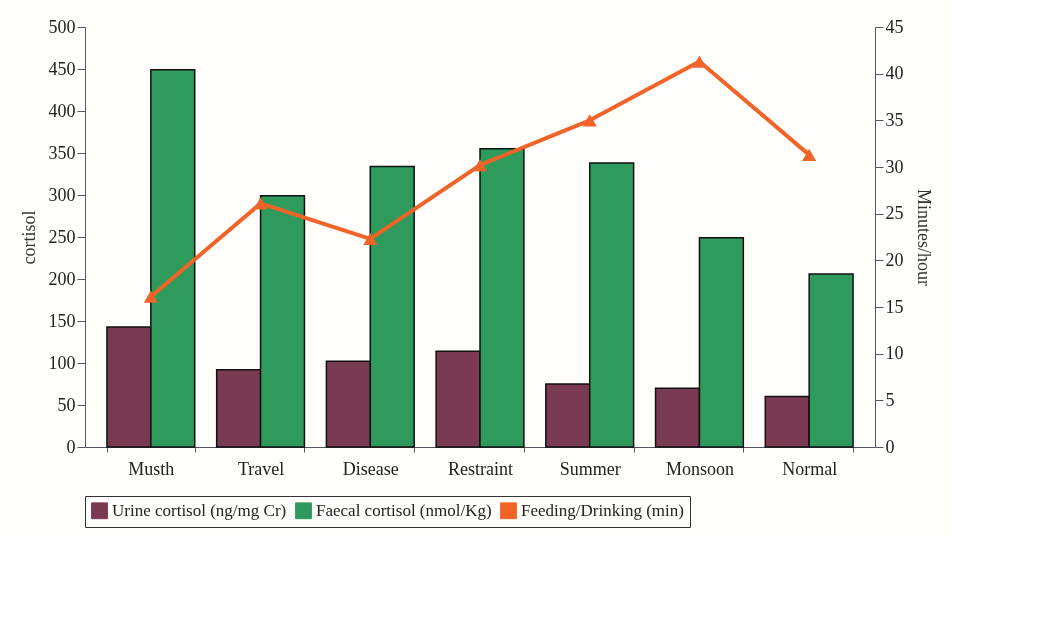 The width and height of the screenshot is (1057, 617). I want to click on y2-tick-label: 20, so click(894, 259).